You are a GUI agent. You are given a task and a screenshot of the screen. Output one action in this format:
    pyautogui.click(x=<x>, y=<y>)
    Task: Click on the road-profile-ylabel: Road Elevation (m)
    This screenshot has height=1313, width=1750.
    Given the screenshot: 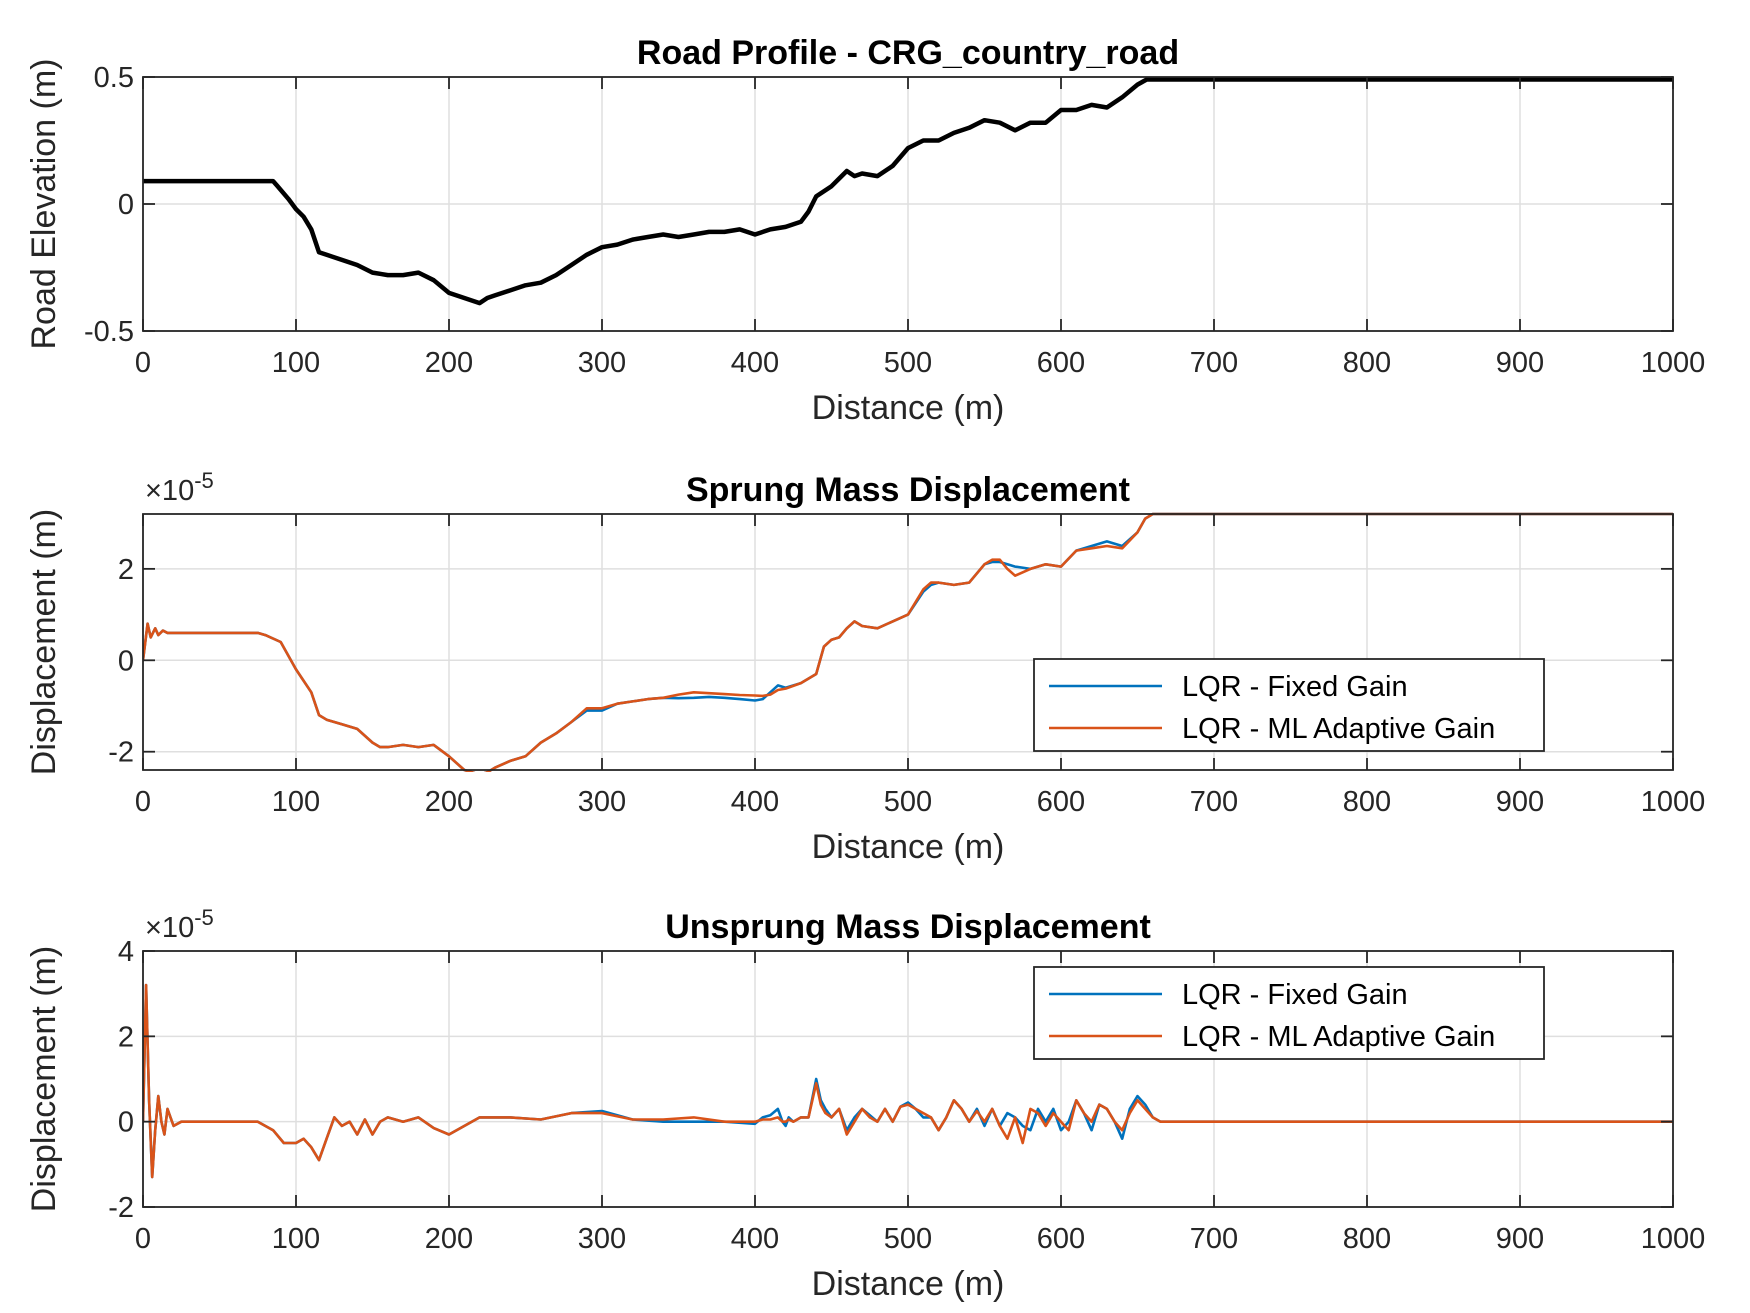 What is the action you would take?
    pyautogui.click(x=44, y=203)
    